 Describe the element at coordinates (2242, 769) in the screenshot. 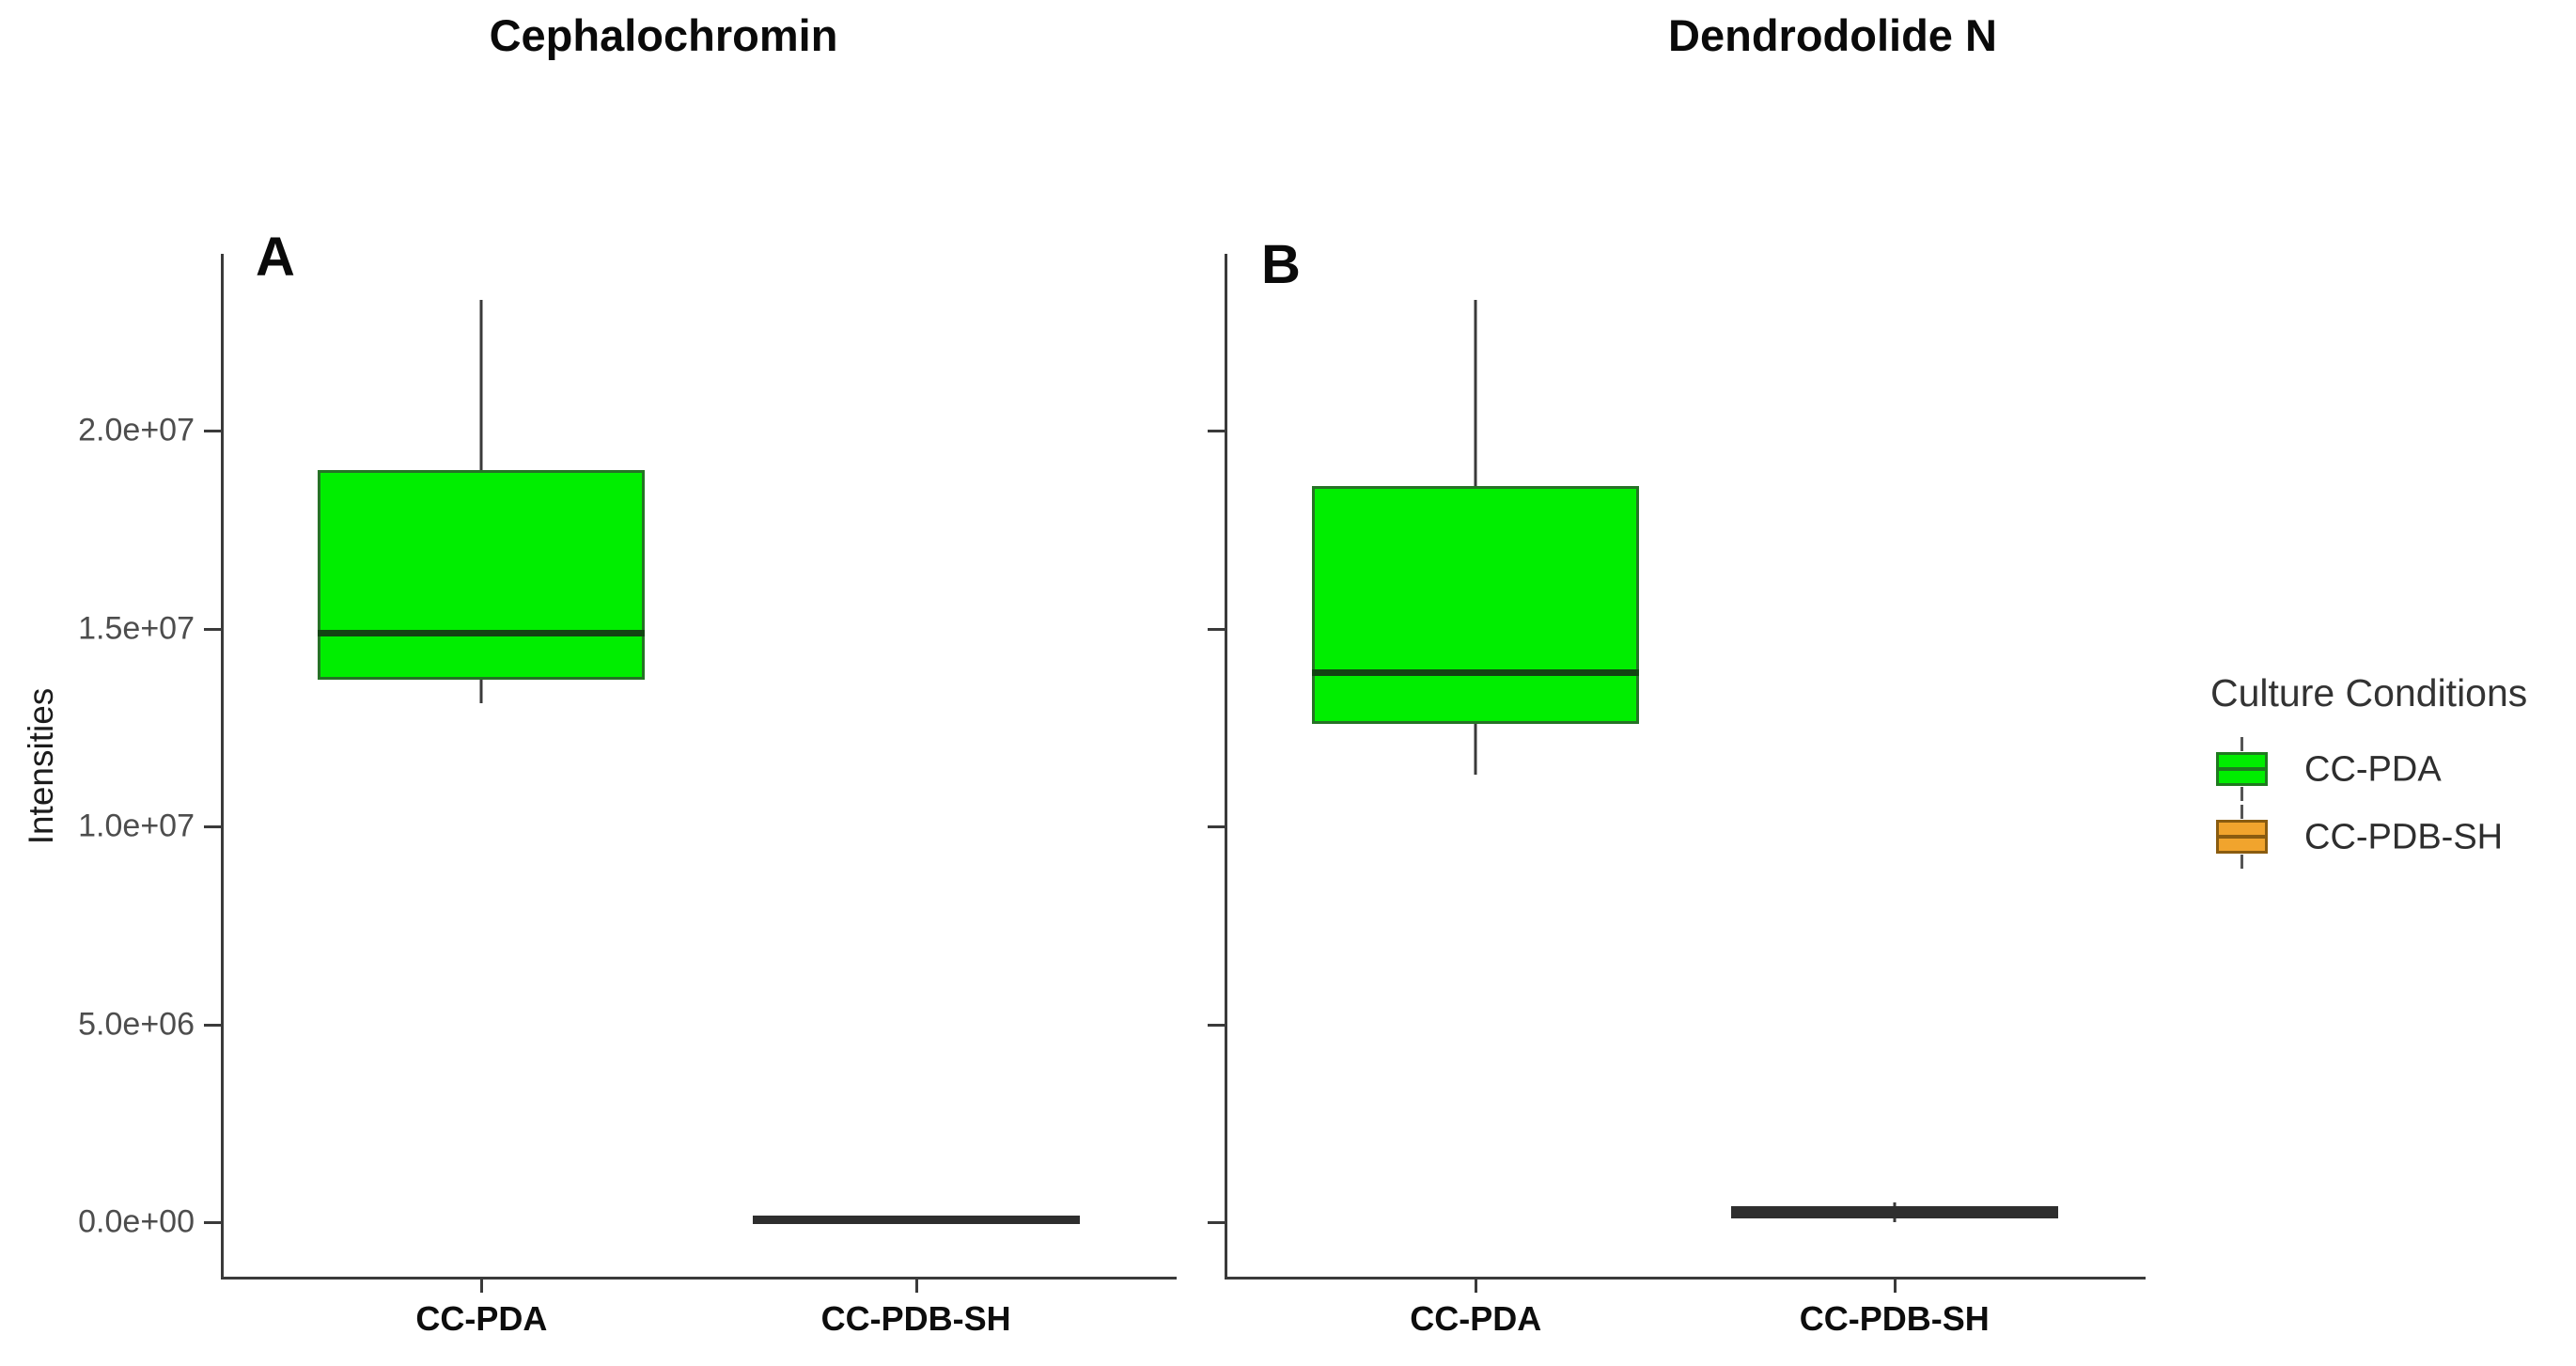

I see `legend-key-green-median-icon` at that location.